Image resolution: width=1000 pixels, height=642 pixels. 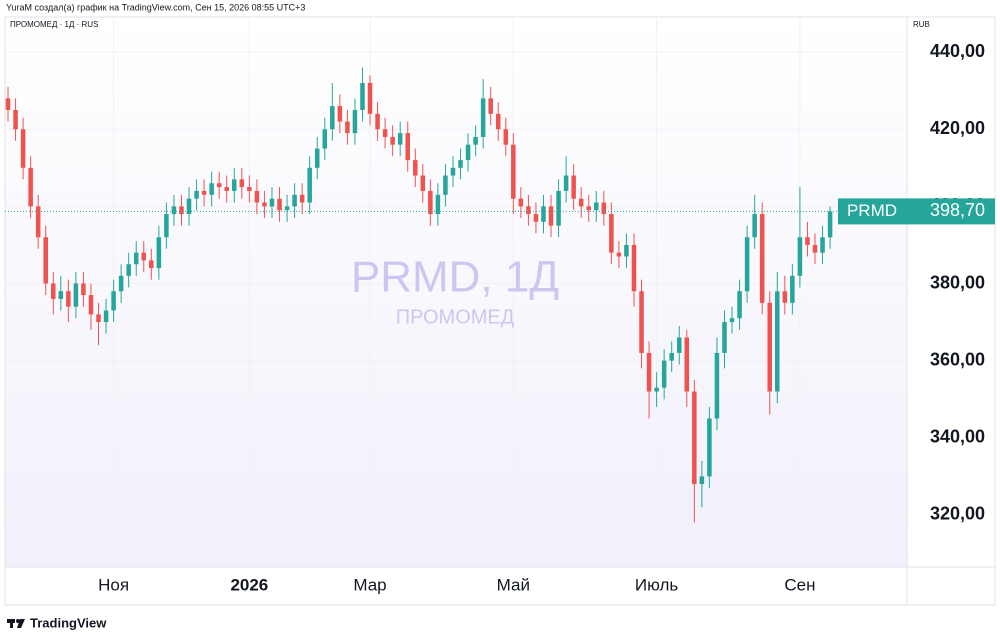 I want to click on x-tick-label: Май, so click(x=513, y=584).